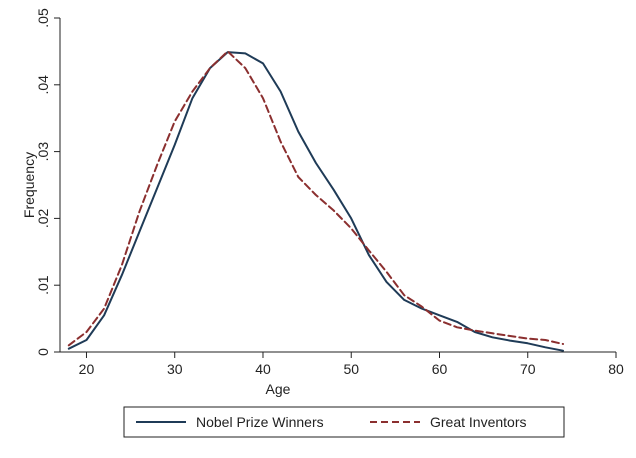 The width and height of the screenshot is (636, 458). Describe the element at coordinates (351, 369) in the screenshot. I see `x-tick-label-50: 50` at that location.